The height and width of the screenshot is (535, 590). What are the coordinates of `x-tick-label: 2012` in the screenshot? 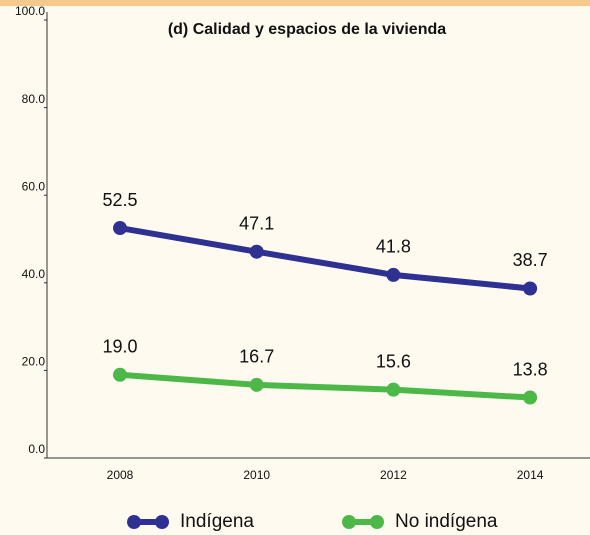 It's located at (393, 475).